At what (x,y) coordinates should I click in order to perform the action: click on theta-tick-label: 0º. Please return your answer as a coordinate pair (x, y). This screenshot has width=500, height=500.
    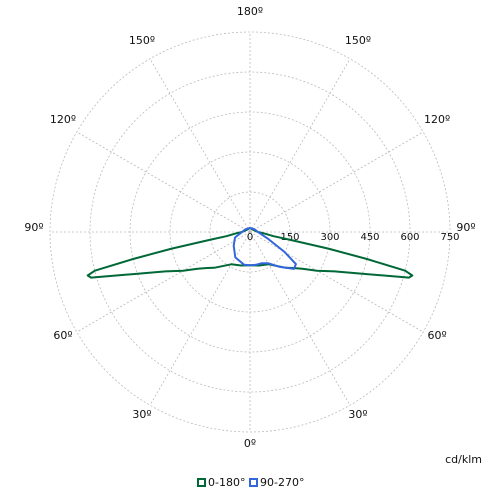
    Looking at the image, I should click on (250, 443).